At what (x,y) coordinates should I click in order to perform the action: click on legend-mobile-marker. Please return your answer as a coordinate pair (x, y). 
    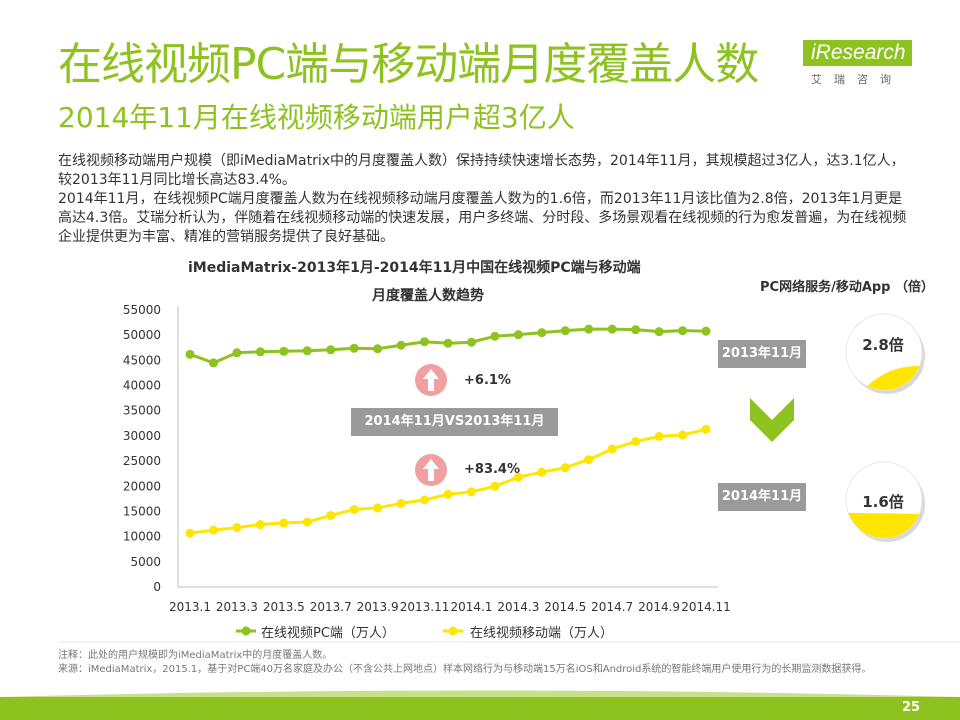
    Looking at the image, I should click on (453, 631).